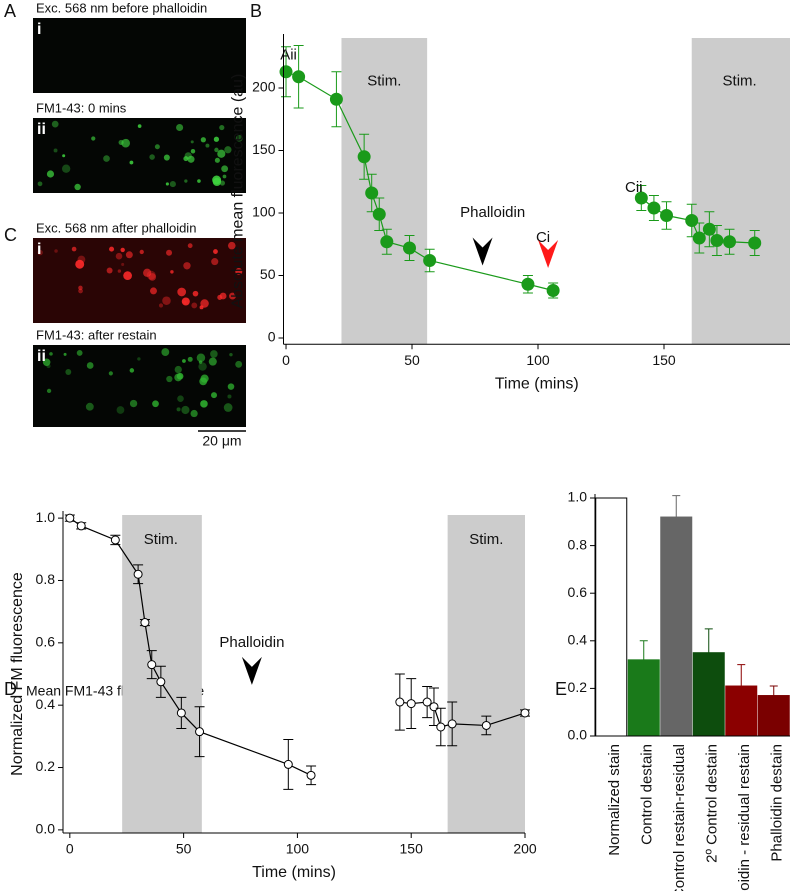 Image resolution: width=810 pixels, height=891 pixels. I want to click on x-tick-label: Normalized stain, so click(614, 800).